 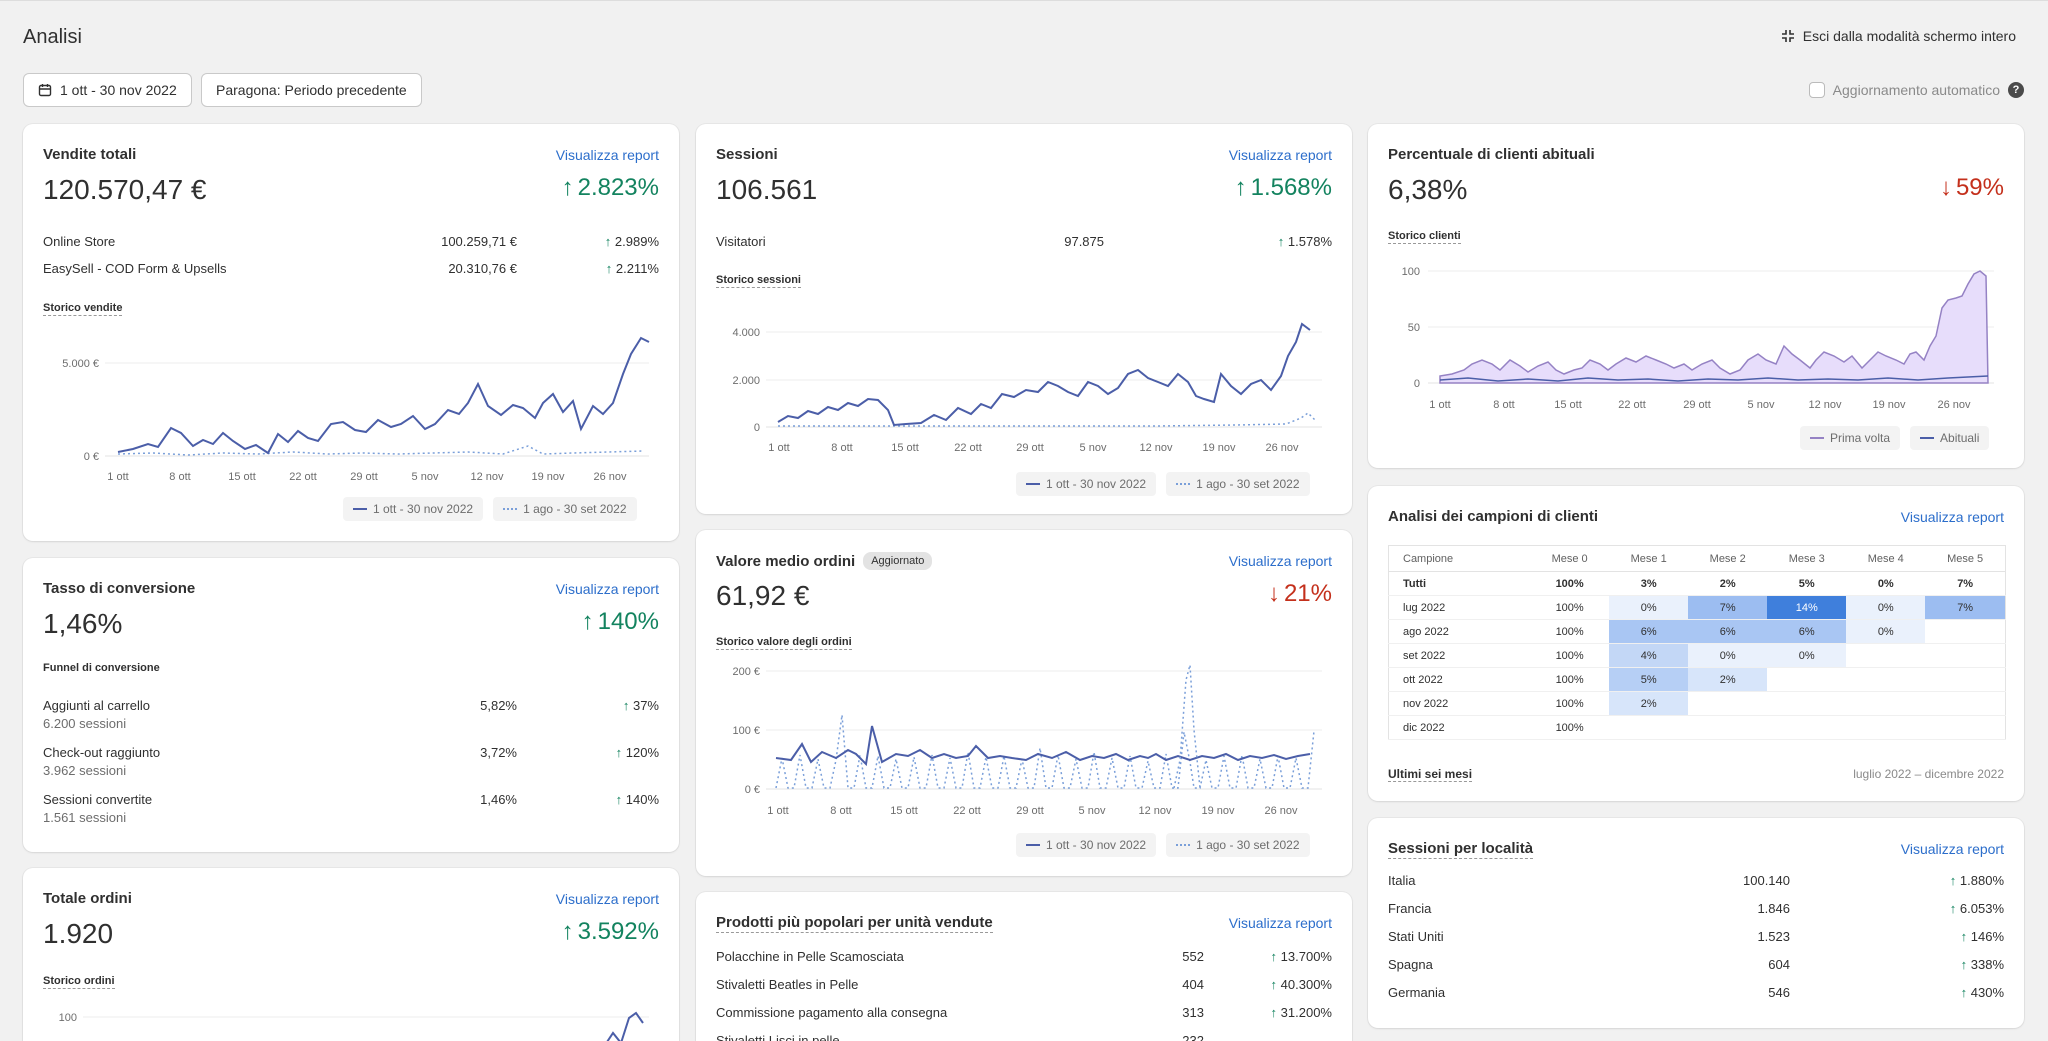 I want to click on list-item: Visitatori 97.875 ↑ 1.578%, so click(x=1024, y=241).